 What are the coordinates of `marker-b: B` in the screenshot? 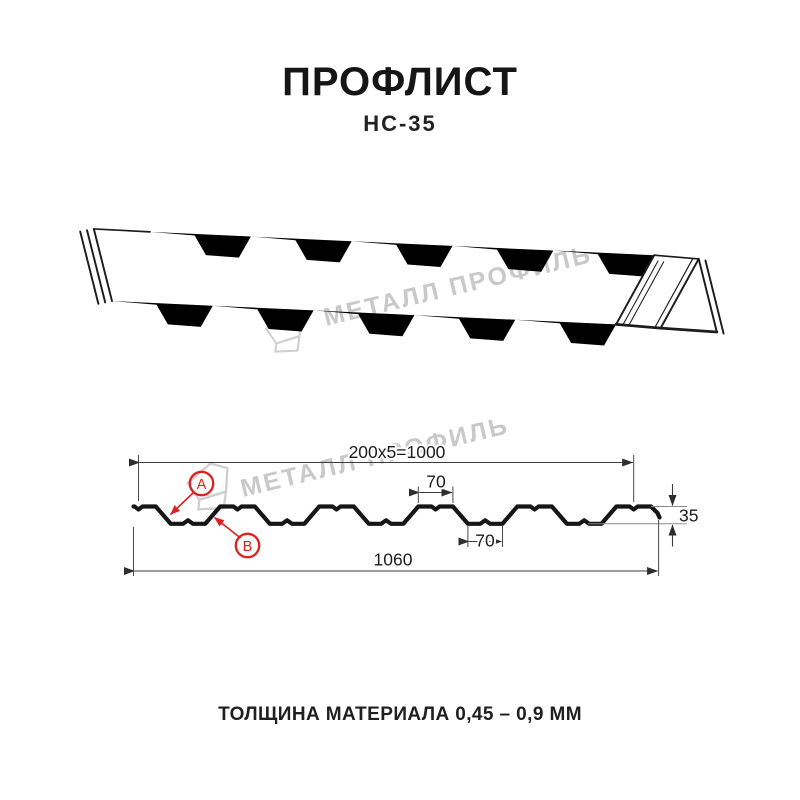 It's located at (237, 537).